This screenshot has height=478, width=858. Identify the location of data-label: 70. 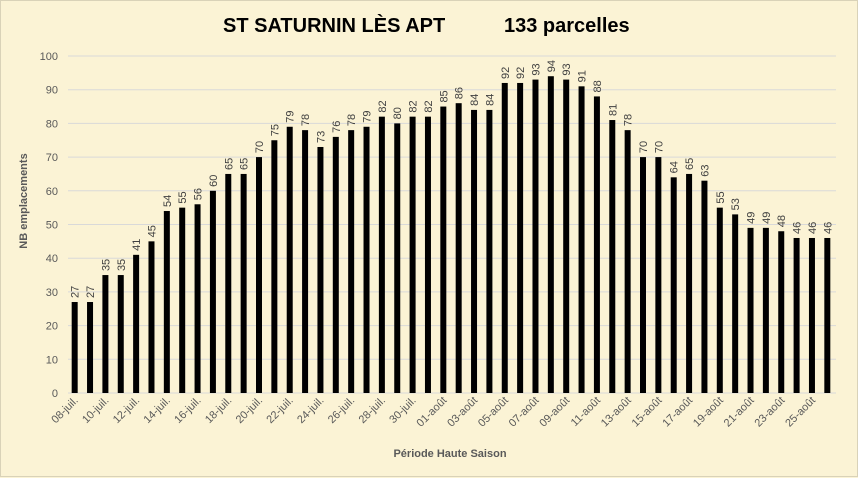
(659, 147).